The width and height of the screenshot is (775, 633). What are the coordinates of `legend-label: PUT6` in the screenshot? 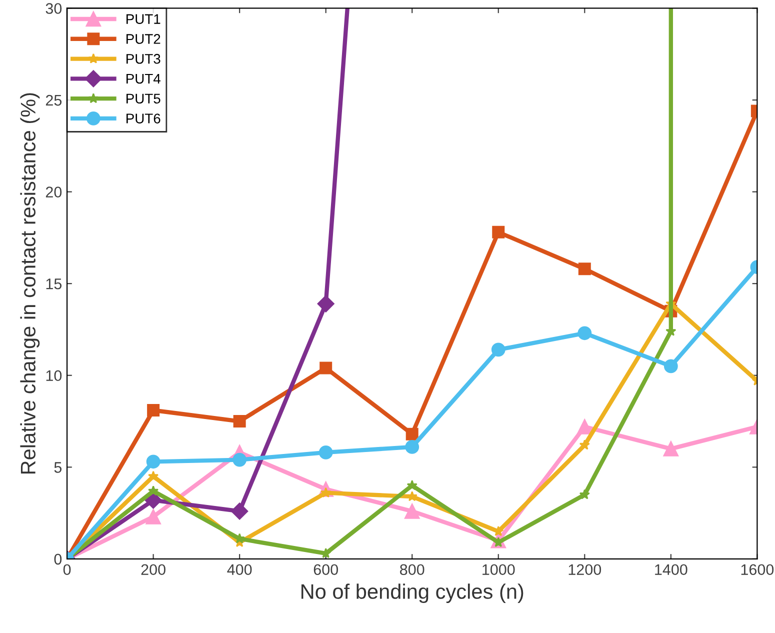 It's located at (143, 119).